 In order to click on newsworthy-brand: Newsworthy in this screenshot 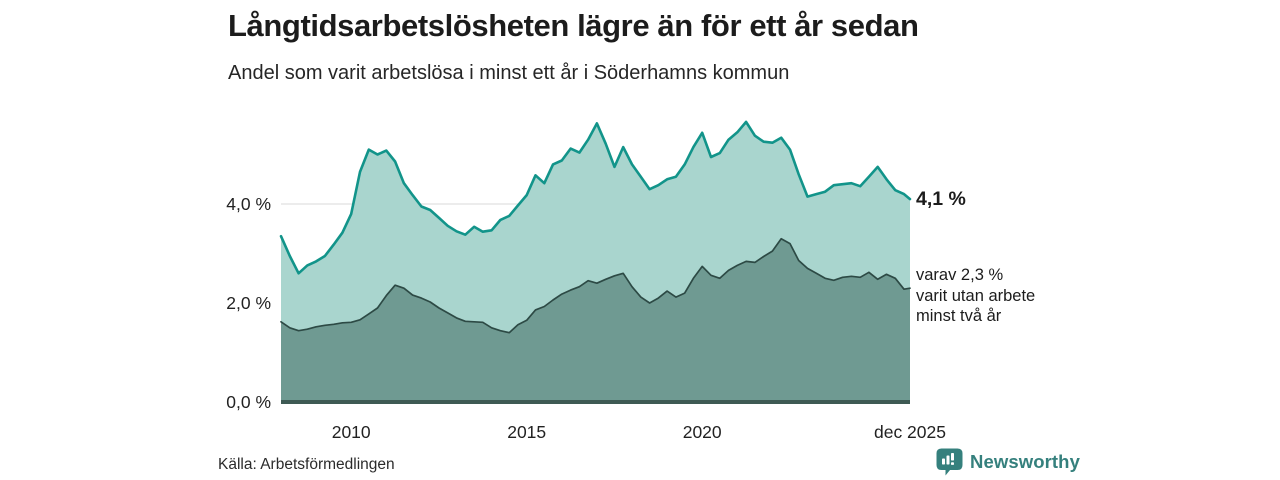, I will do `click(1008, 462)`.